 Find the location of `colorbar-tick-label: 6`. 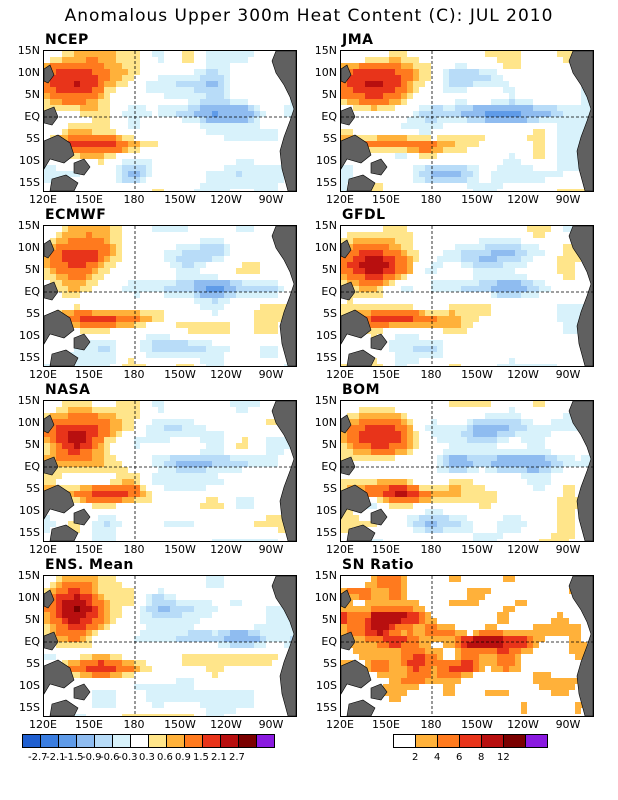

colorbar-tick-label: 6 is located at coordinates (459, 757).